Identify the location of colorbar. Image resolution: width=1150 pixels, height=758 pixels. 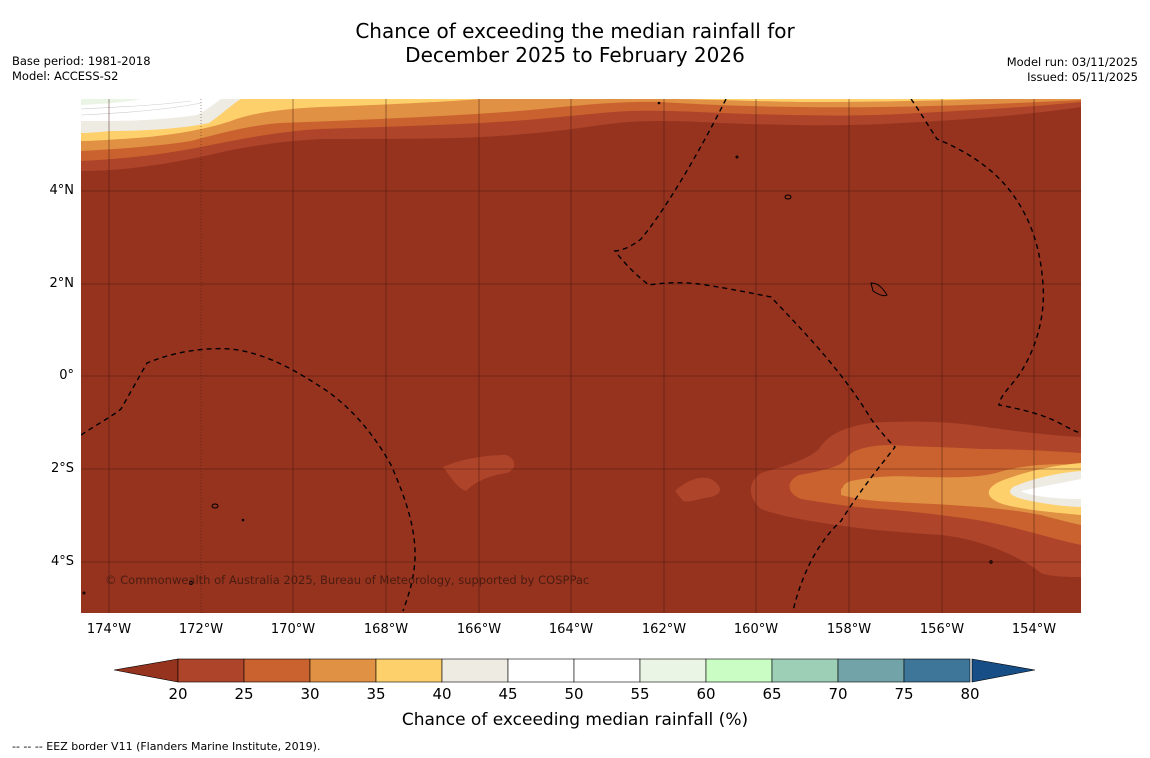
(575, 673).